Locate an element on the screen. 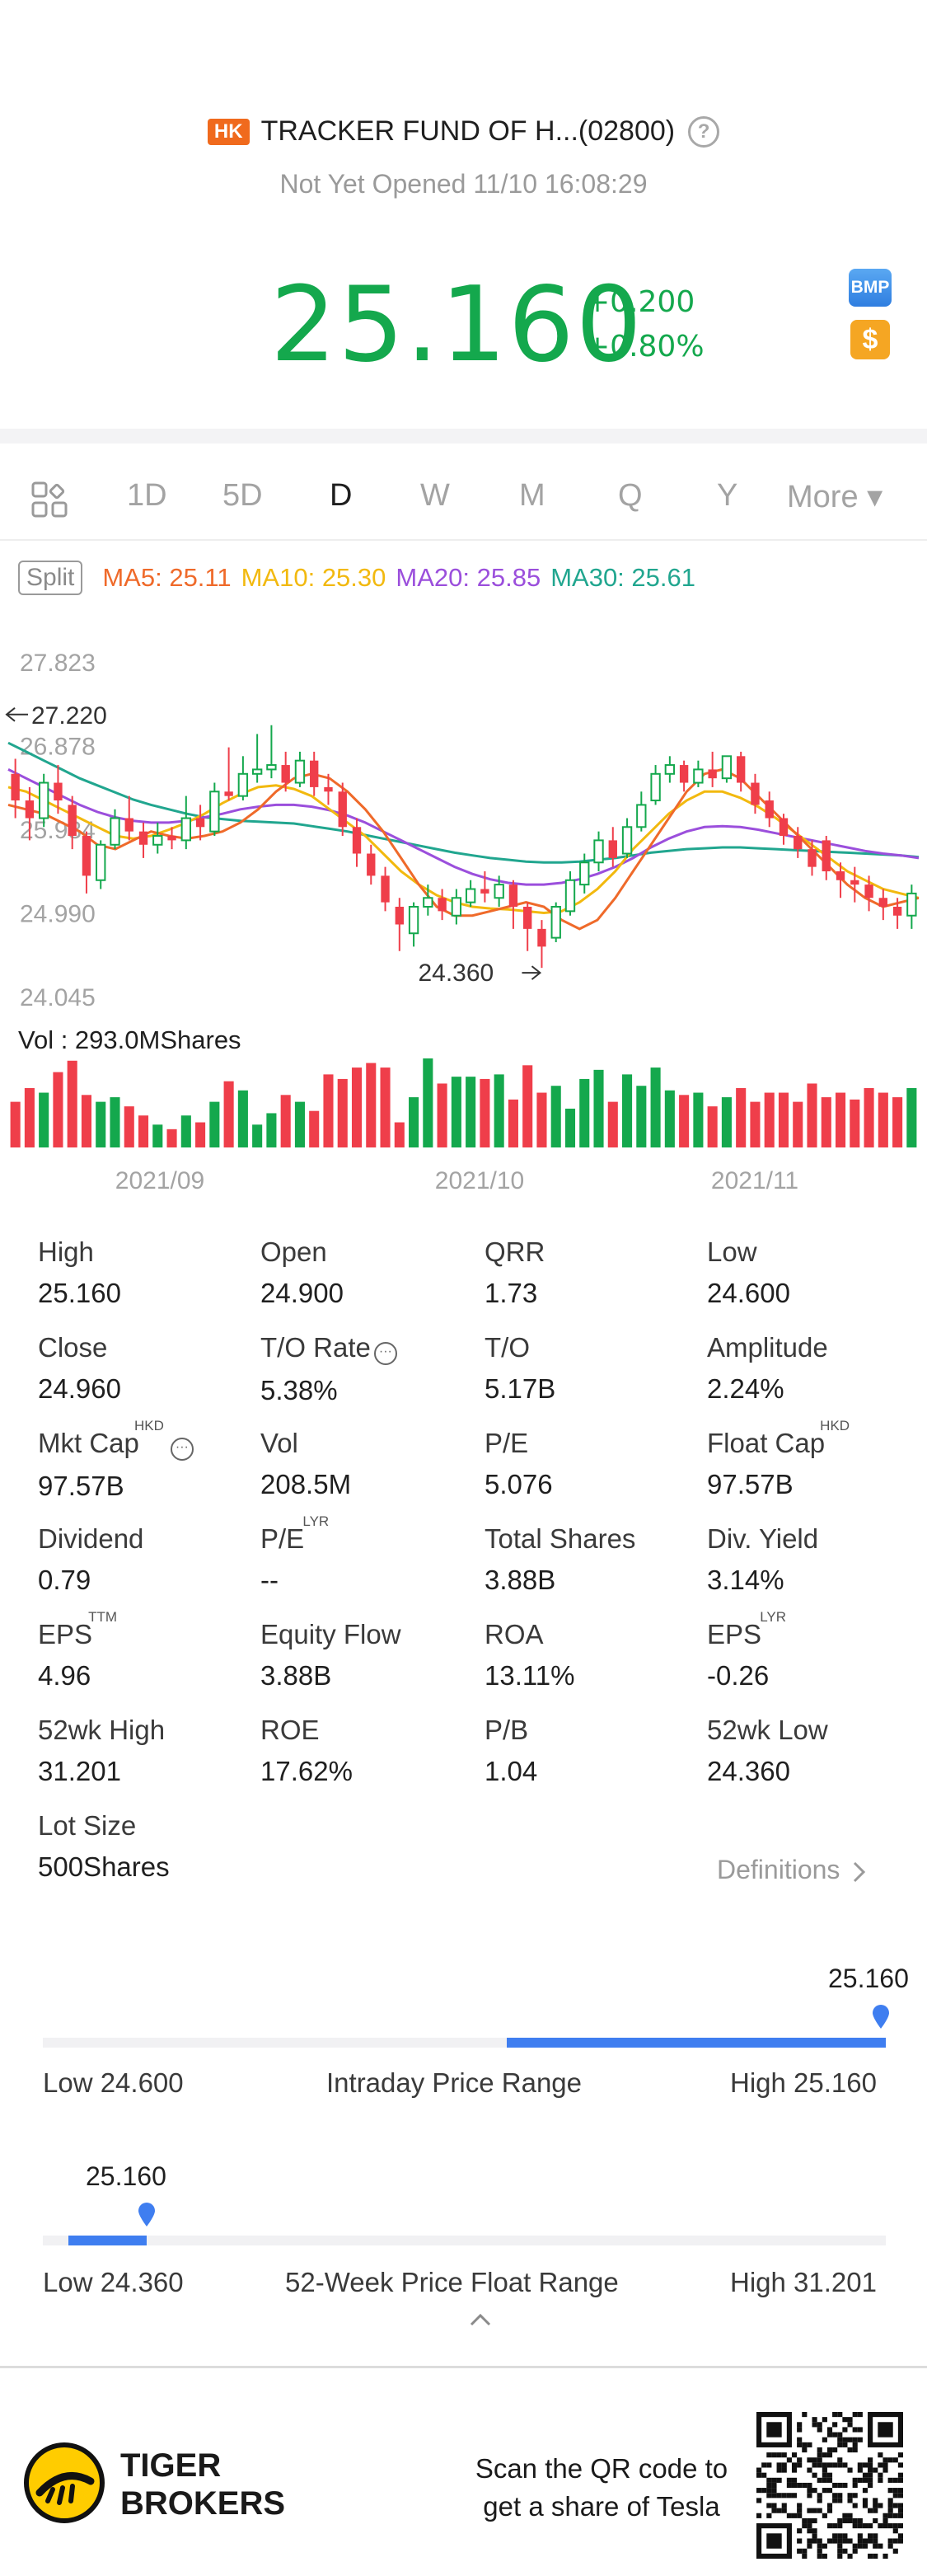 The image size is (927, 2576). week52-track is located at coordinates (464, 2241).